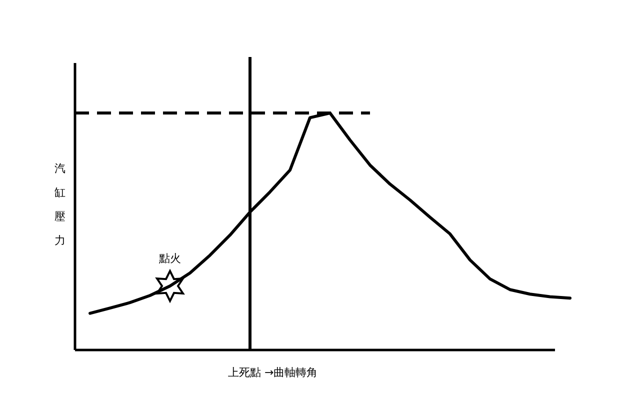 The image size is (640, 410). I want to click on x-axis-title: 上死點 →曲軸轉角, so click(273, 372).